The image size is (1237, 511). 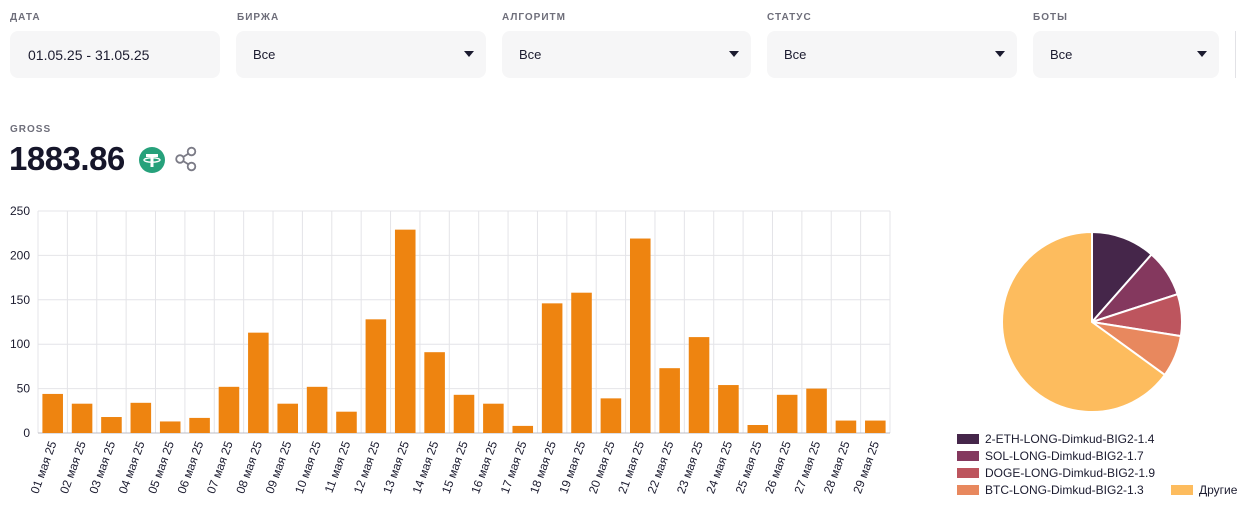 What do you see at coordinates (89, 54) in the screenshot?
I see `date-range-value: 01.05.25 - 31.05.25` at bounding box center [89, 54].